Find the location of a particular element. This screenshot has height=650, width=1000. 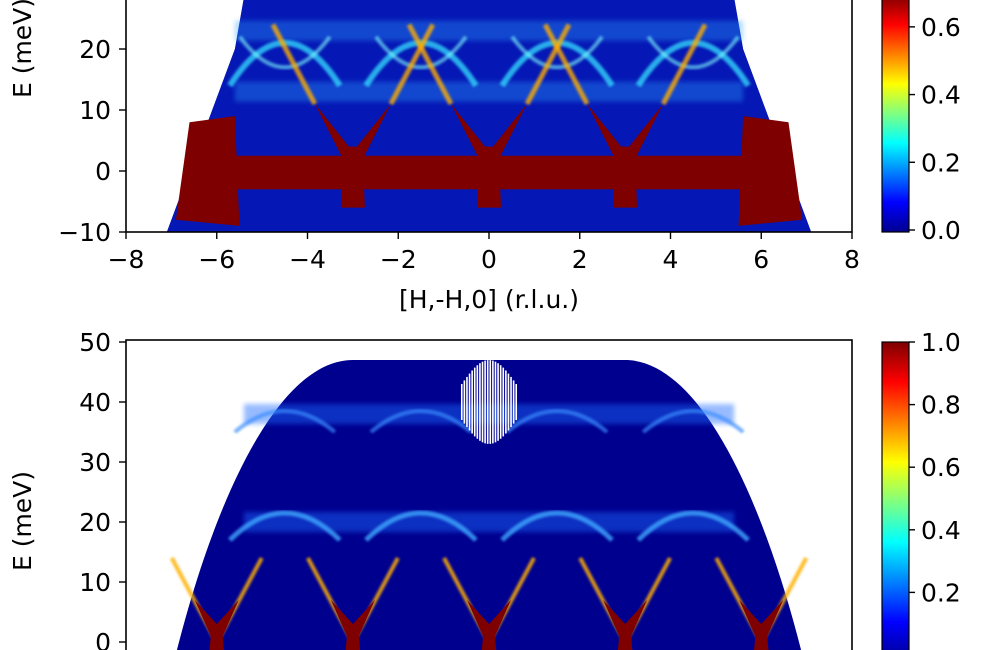

bottom-colorbar is located at coordinates (895, 495).